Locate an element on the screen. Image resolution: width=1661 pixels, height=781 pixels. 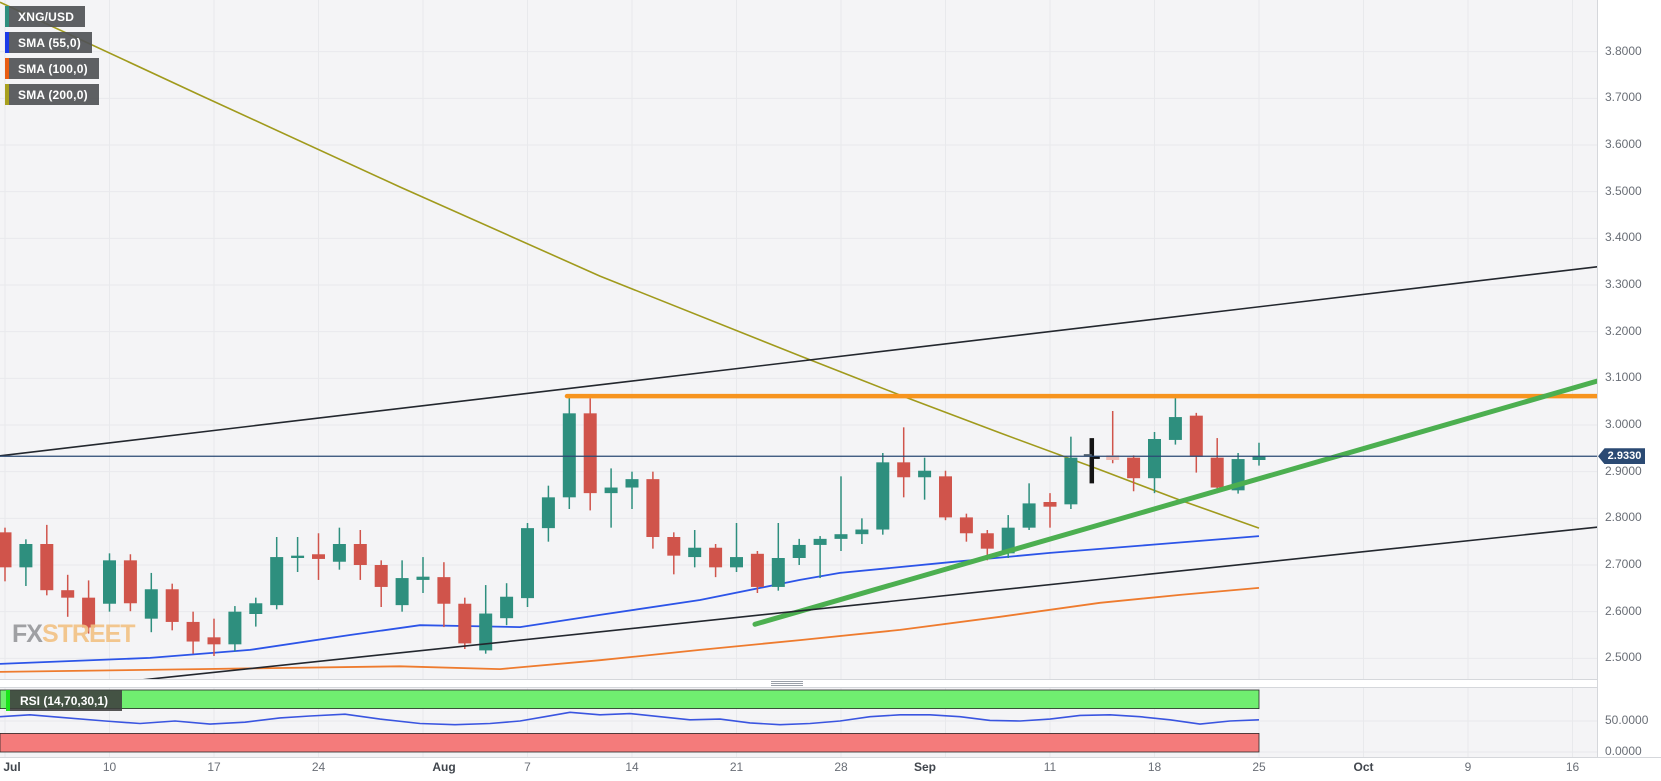
price-tick-label: 2.7000 is located at coordinates (1623, 563).